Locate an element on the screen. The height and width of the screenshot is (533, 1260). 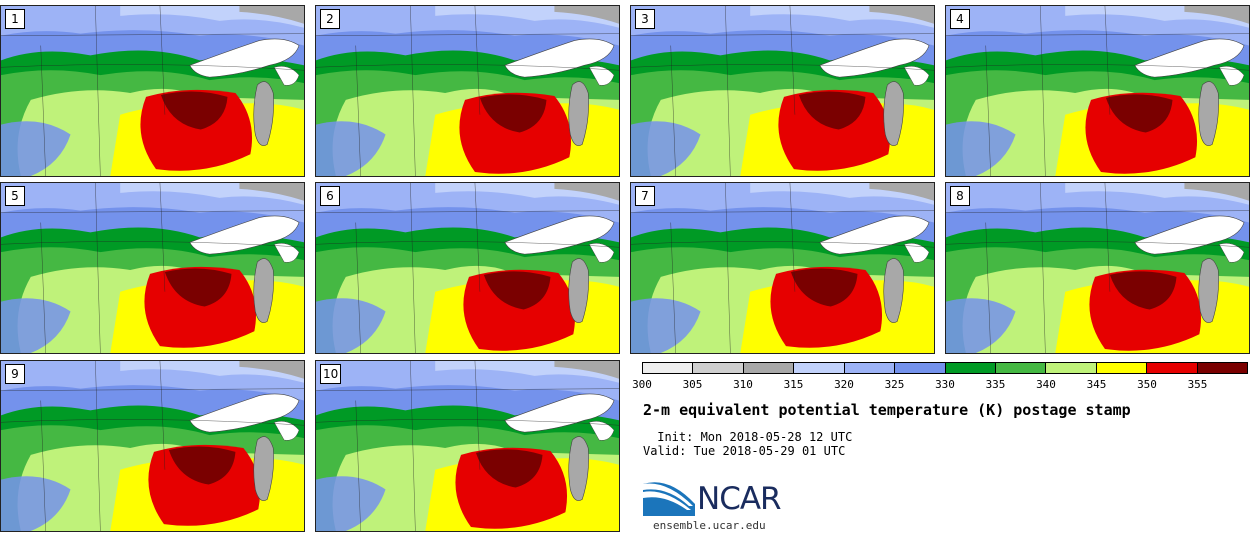
ensemble-member-map: 4 is located at coordinates (1097, 91).